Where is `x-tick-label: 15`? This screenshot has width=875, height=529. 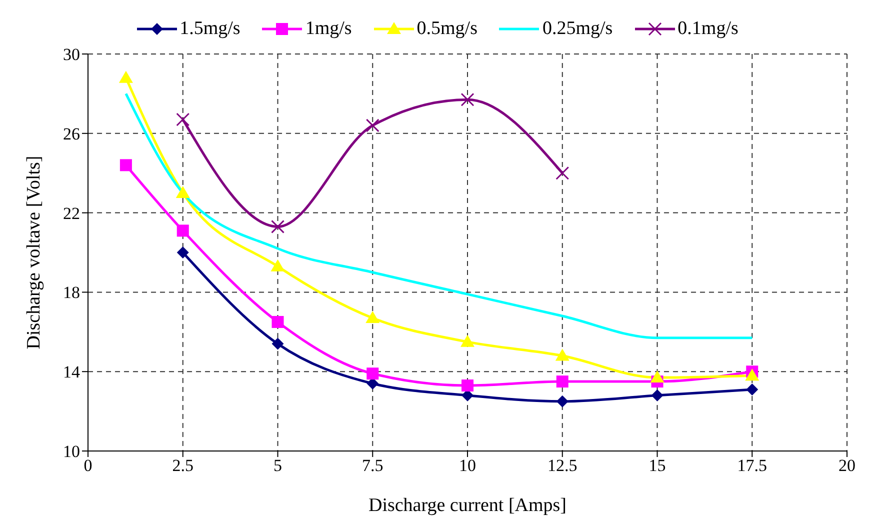
x-tick-label: 15 is located at coordinates (657, 466).